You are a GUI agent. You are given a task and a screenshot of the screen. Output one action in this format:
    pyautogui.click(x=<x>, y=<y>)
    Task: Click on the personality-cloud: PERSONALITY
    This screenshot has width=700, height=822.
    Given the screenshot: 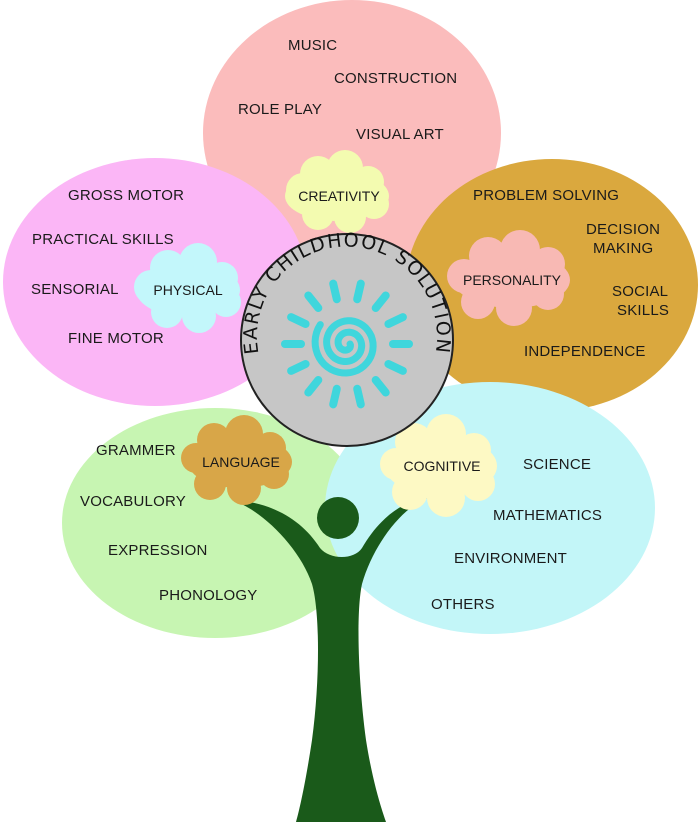 What is the action you would take?
    pyautogui.click(x=508, y=278)
    